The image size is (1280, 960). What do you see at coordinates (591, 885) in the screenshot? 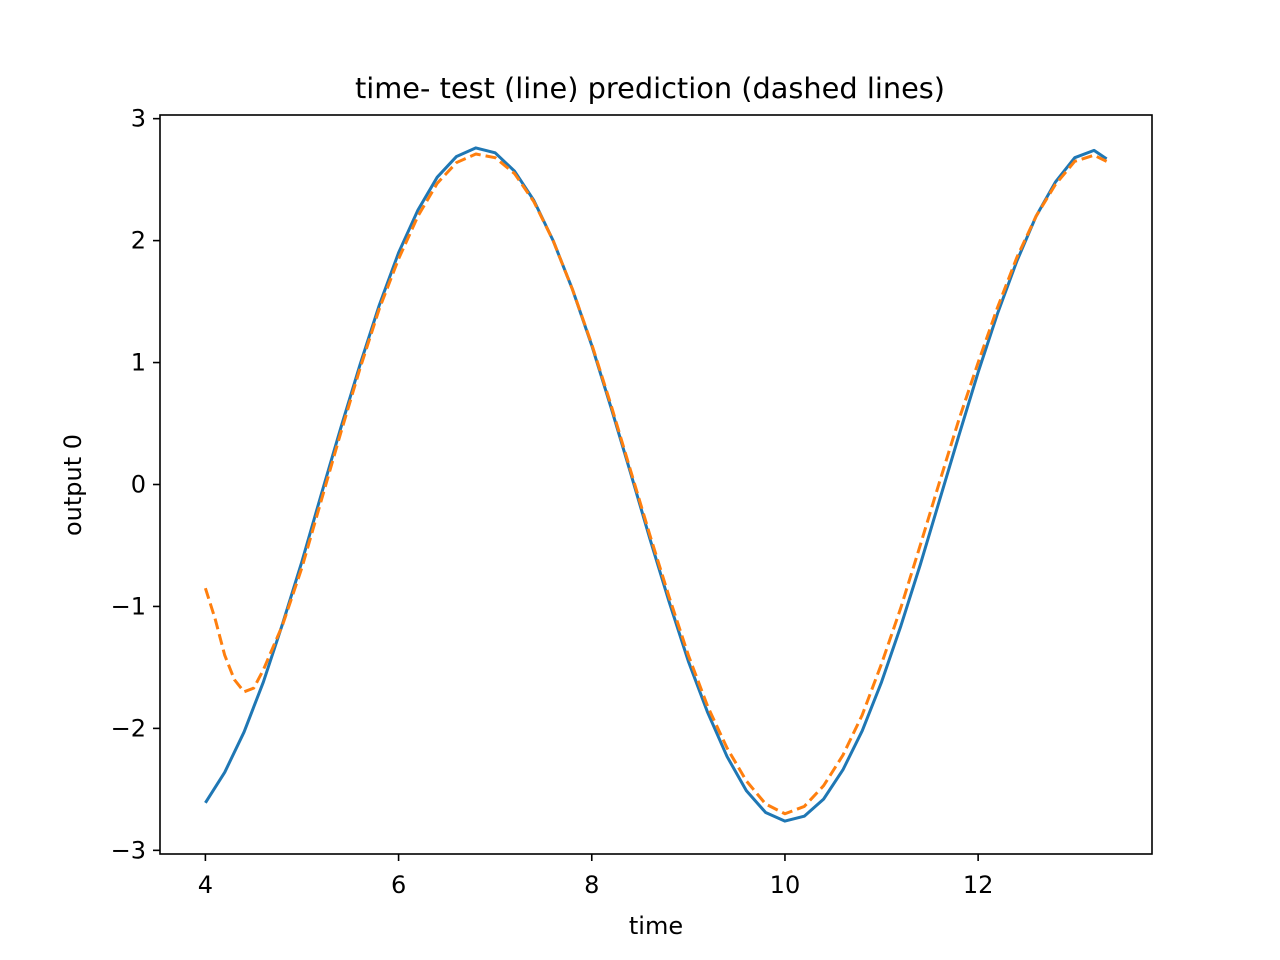
I see `x-tick-label: 8` at bounding box center [591, 885].